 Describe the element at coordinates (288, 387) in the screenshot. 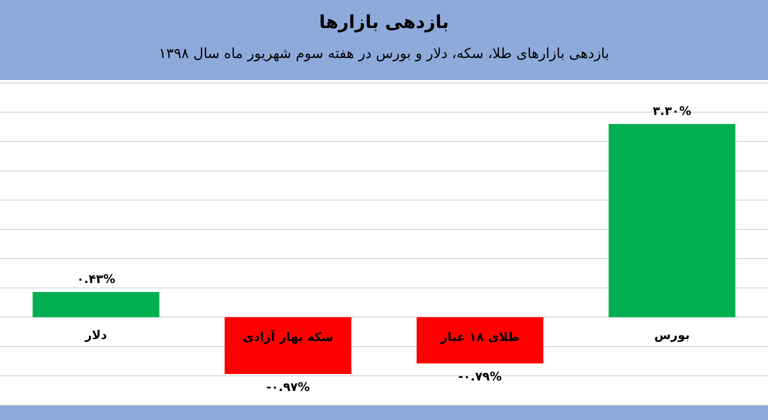

I see `data-label: -۰.۹۷%` at that location.